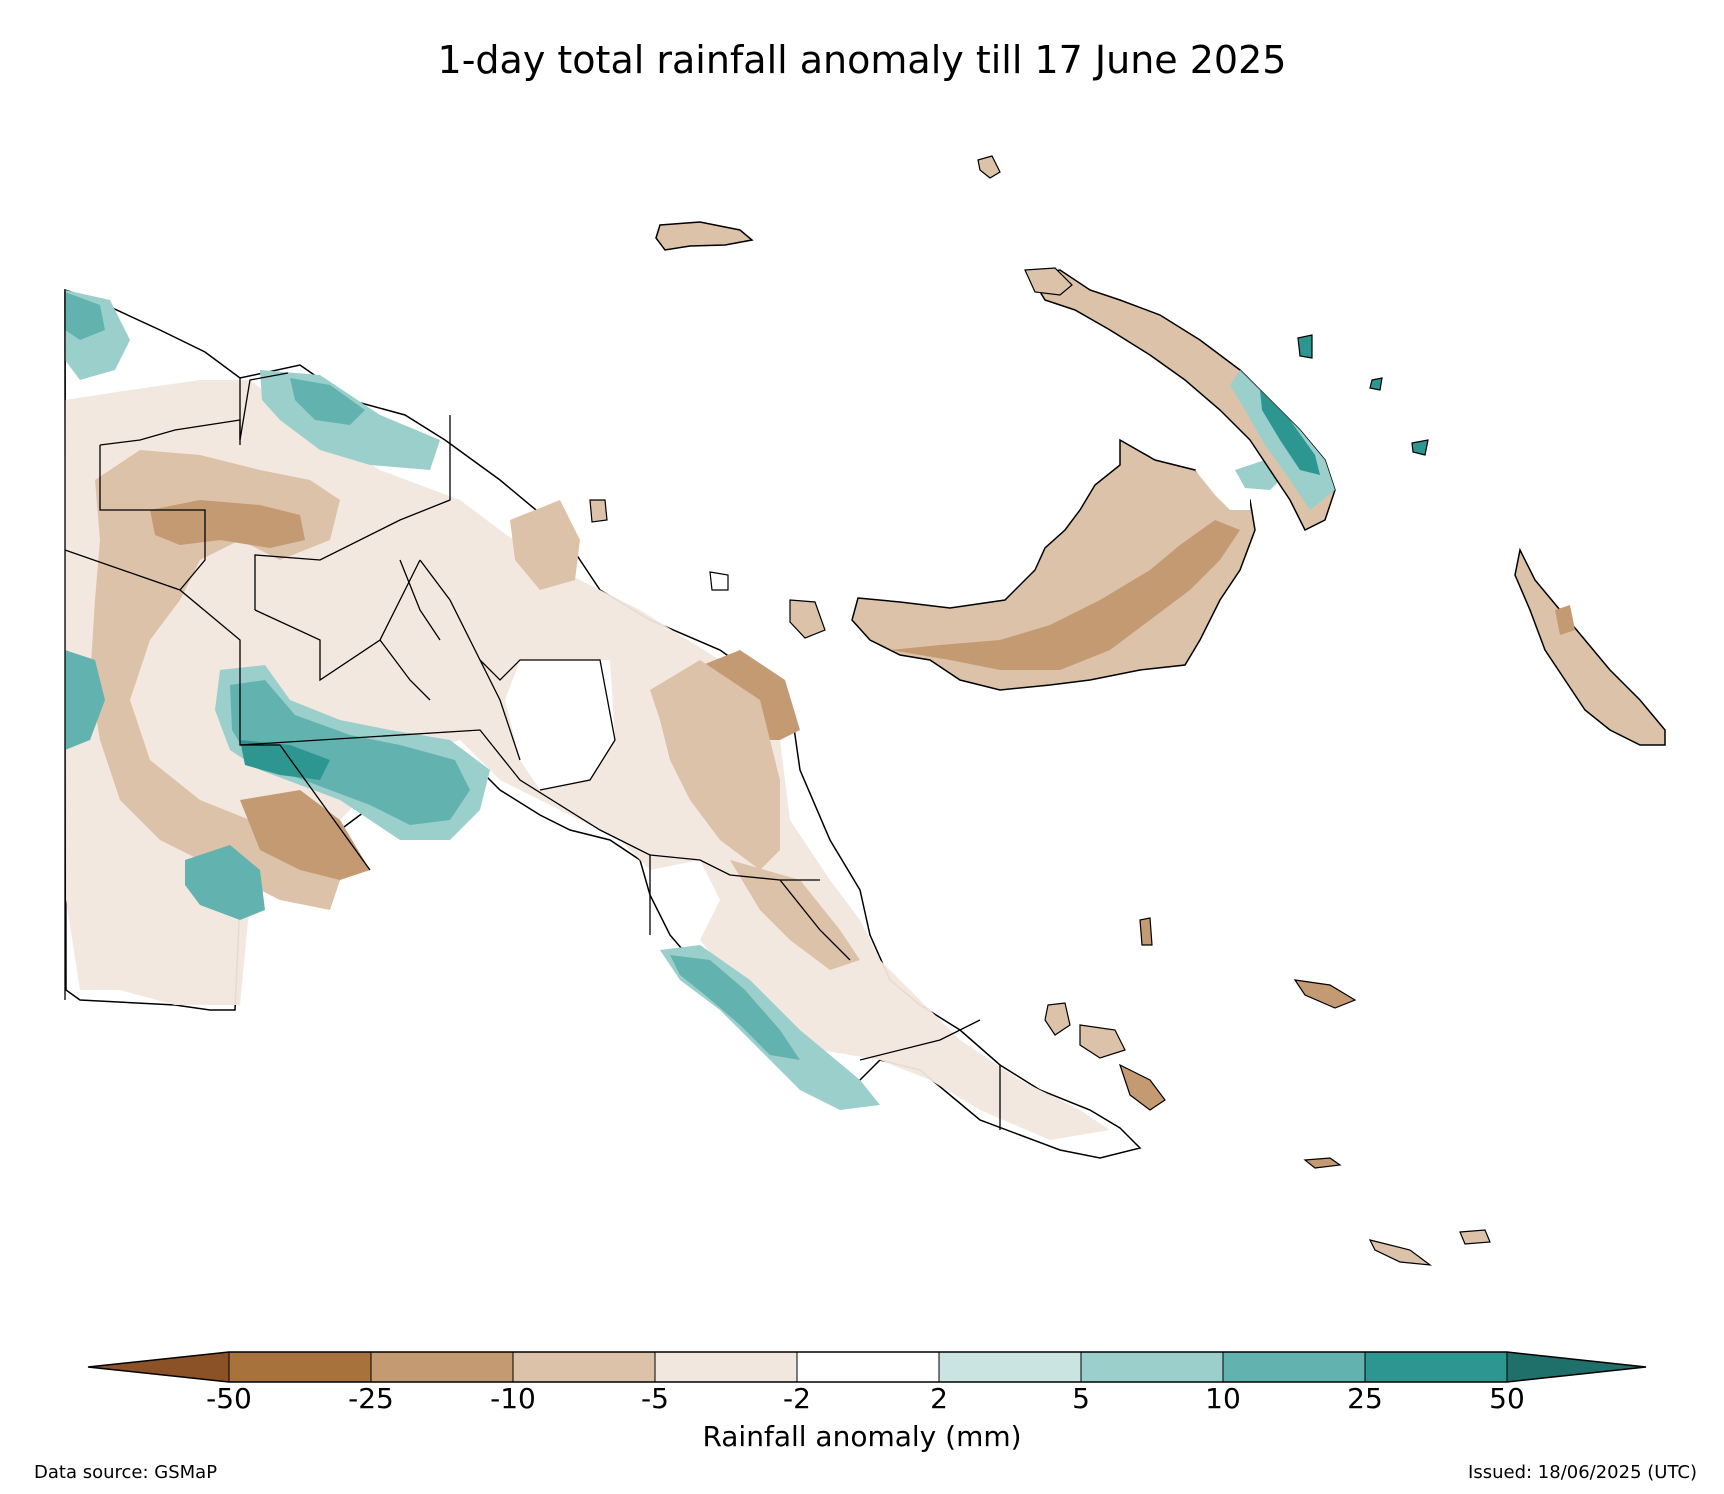 Image resolution: width=1724 pixels, height=1494 pixels. I want to click on new-ireland, so click(1182, 400).